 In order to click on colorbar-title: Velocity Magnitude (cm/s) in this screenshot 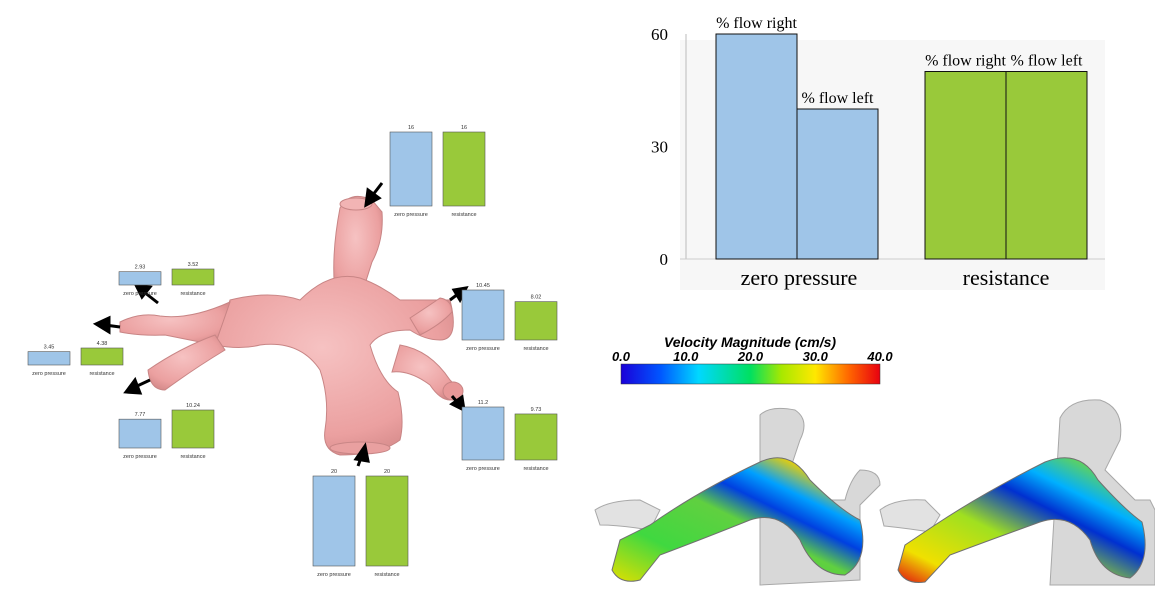, I will do `click(750, 342)`.